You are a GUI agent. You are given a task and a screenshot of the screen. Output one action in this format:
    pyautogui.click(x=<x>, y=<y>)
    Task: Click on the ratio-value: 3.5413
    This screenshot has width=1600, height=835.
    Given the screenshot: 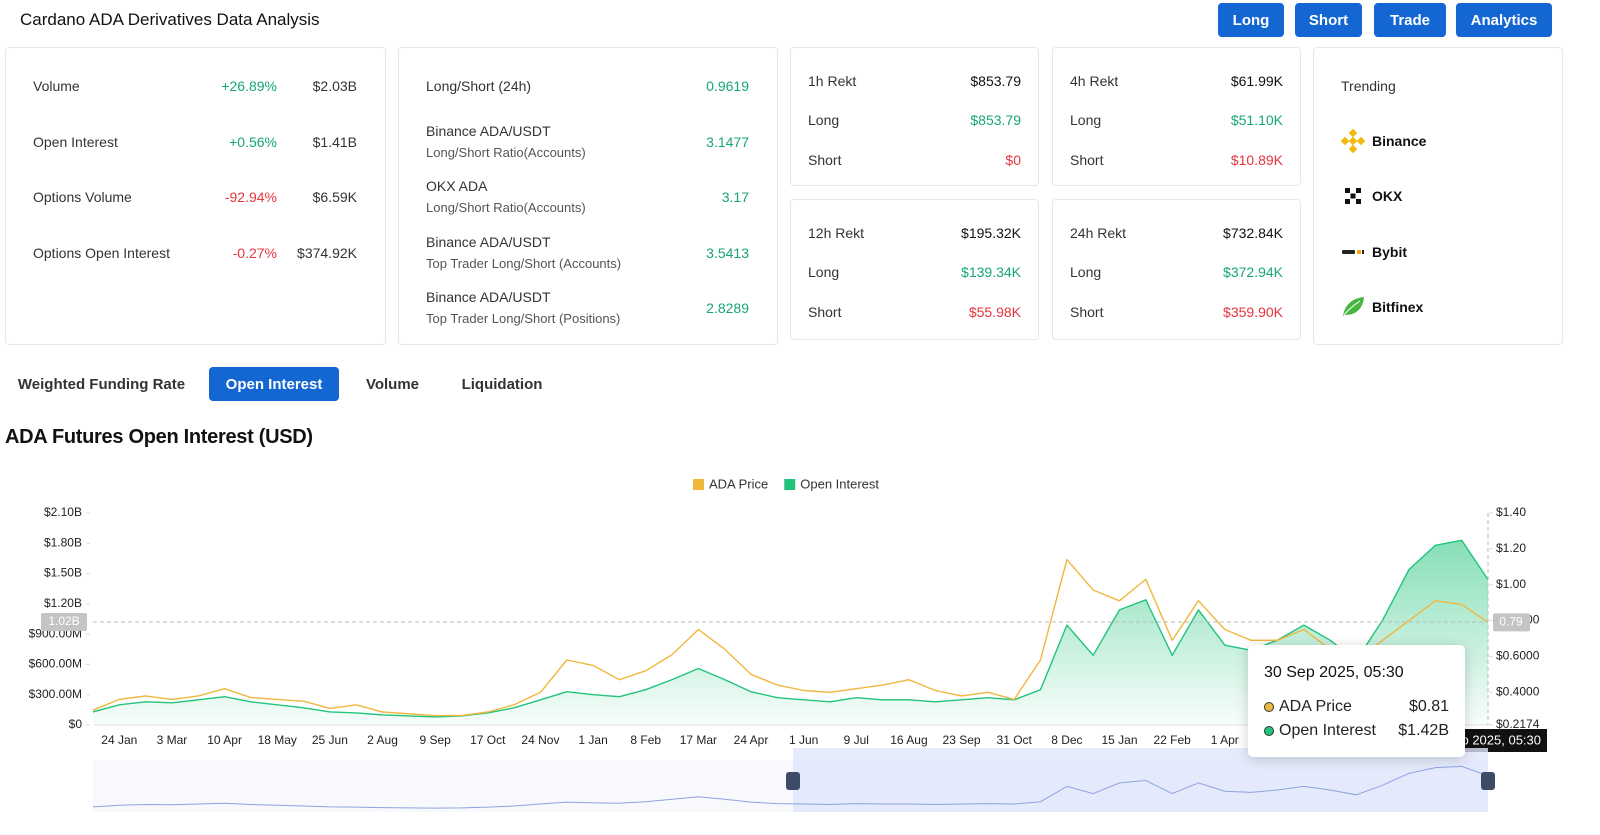 What is the action you would take?
    pyautogui.click(x=727, y=252)
    